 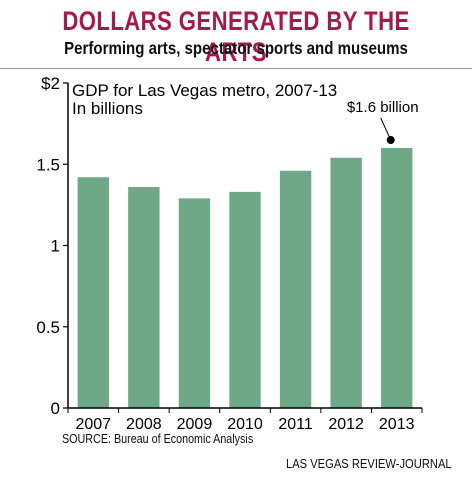 What do you see at coordinates (386, 129) in the screenshot?
I see `annotation-leader-line` at bounding box center [386, 129].